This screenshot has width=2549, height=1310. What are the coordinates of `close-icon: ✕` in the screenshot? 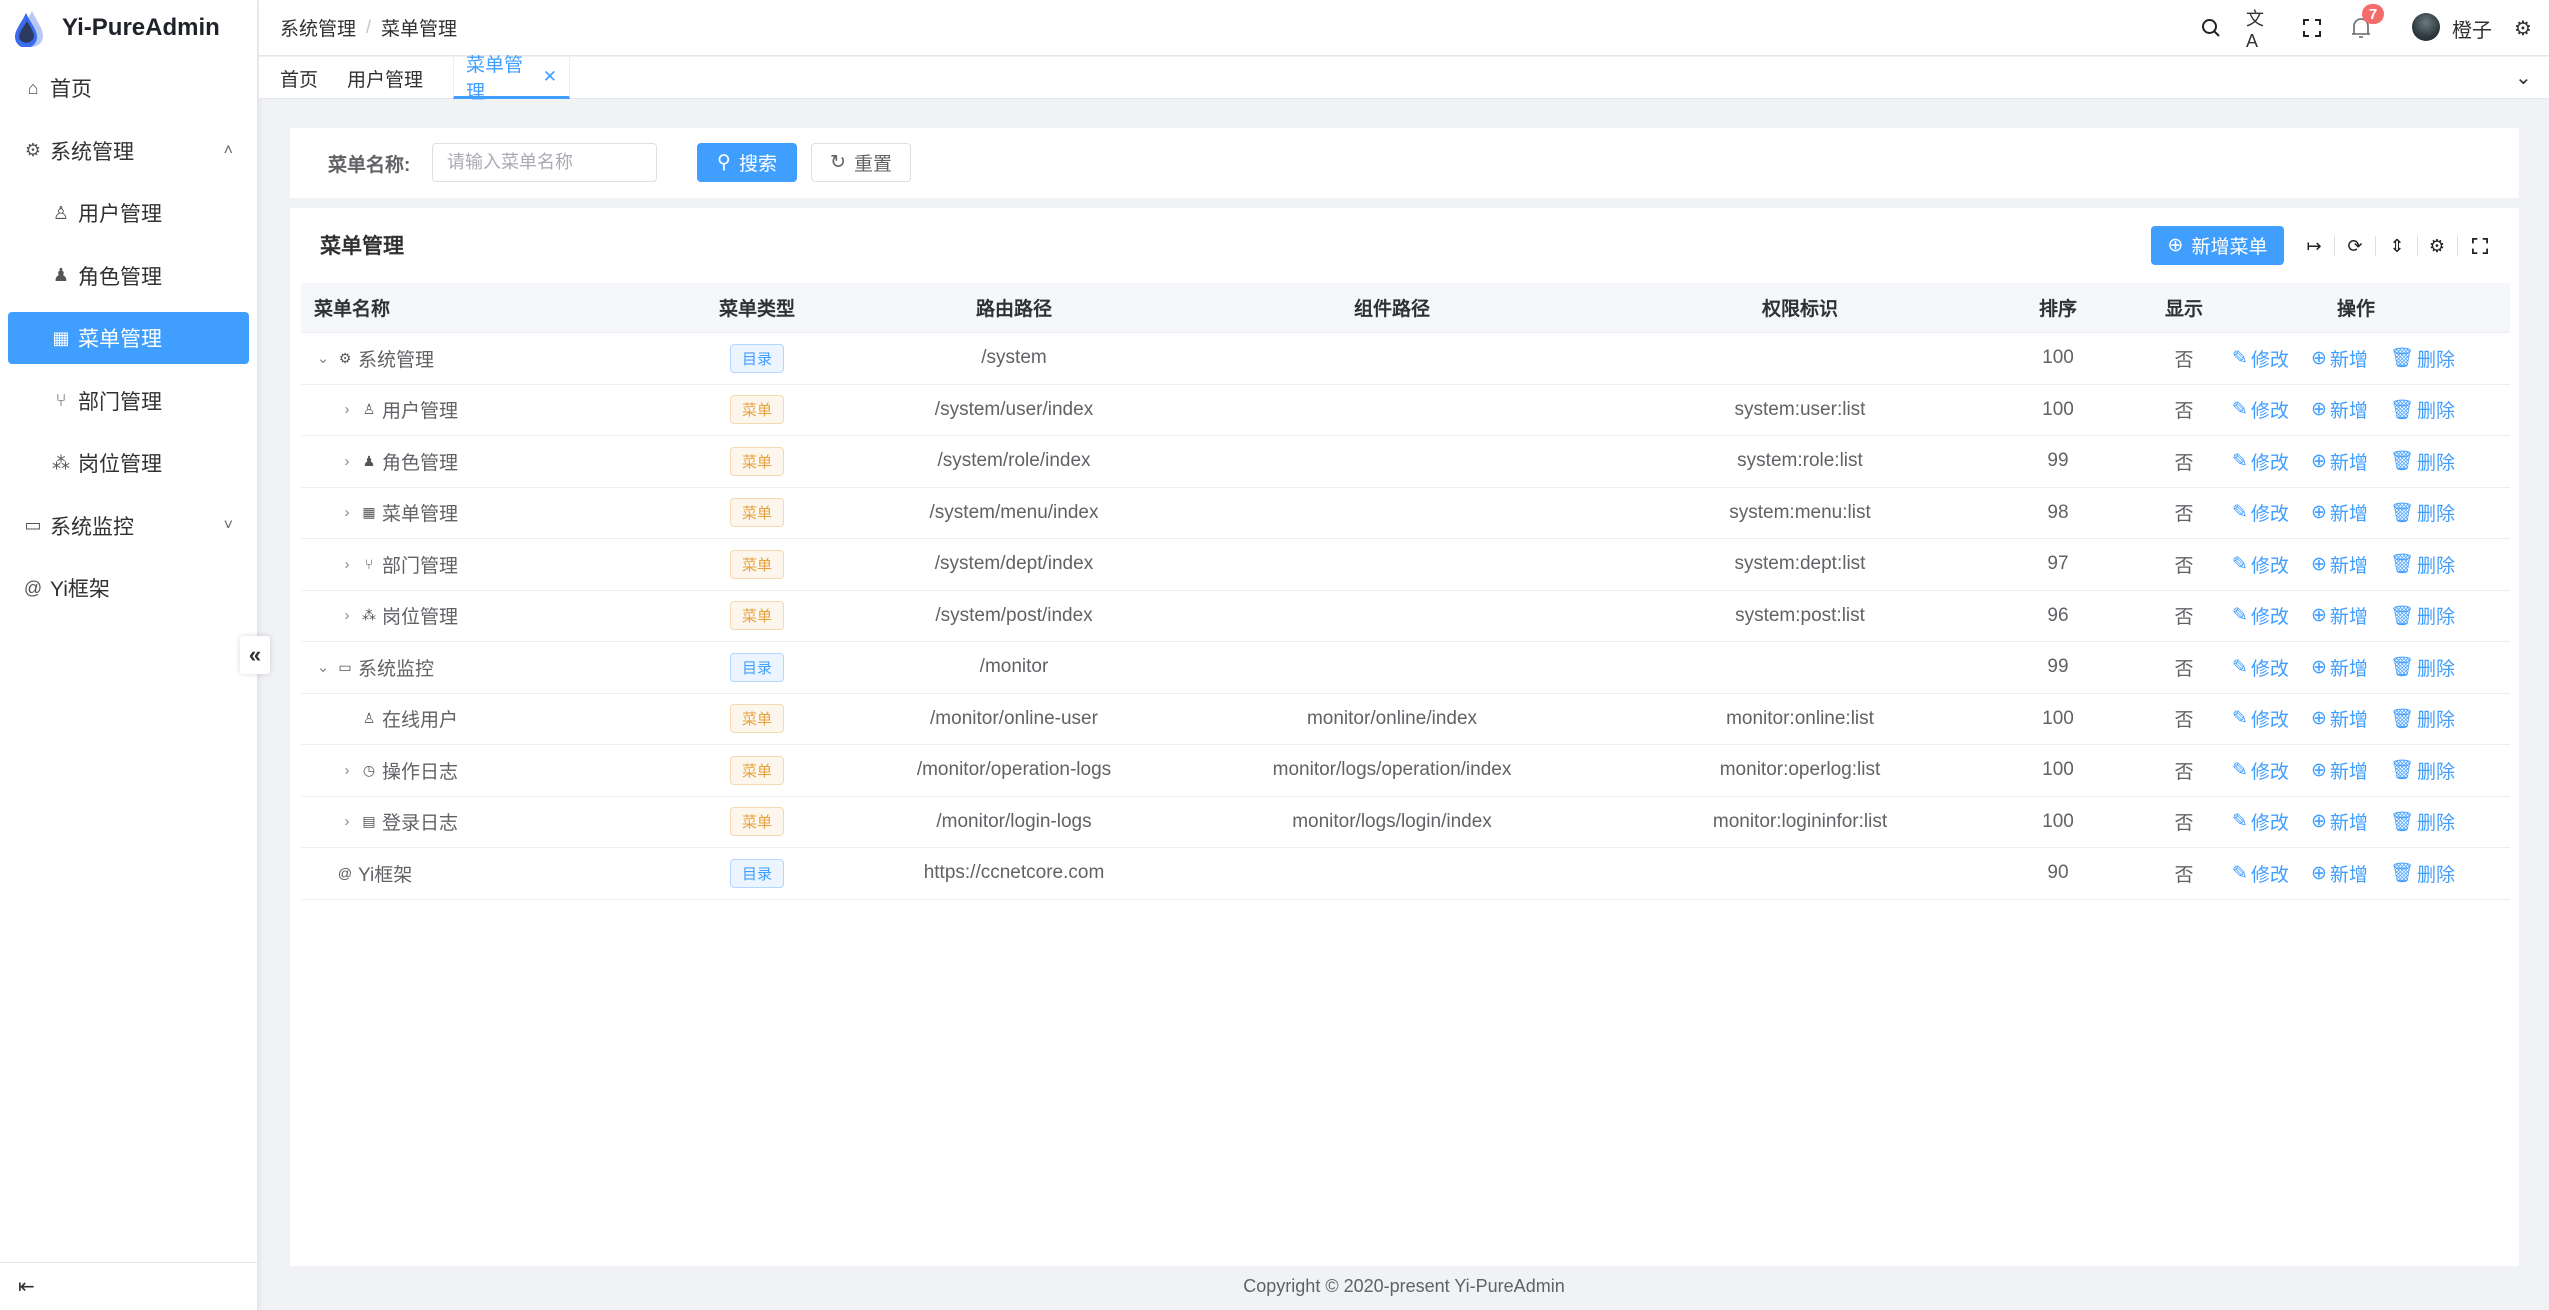 It's located at (549, 76).